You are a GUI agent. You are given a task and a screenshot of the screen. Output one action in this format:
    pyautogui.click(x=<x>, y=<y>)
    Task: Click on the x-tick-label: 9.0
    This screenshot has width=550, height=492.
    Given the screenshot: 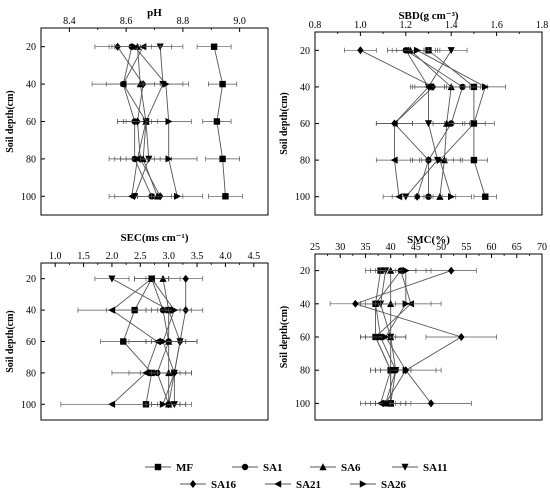 What is the action you would take?
    pyautogui.click(x=239, y=21)
    